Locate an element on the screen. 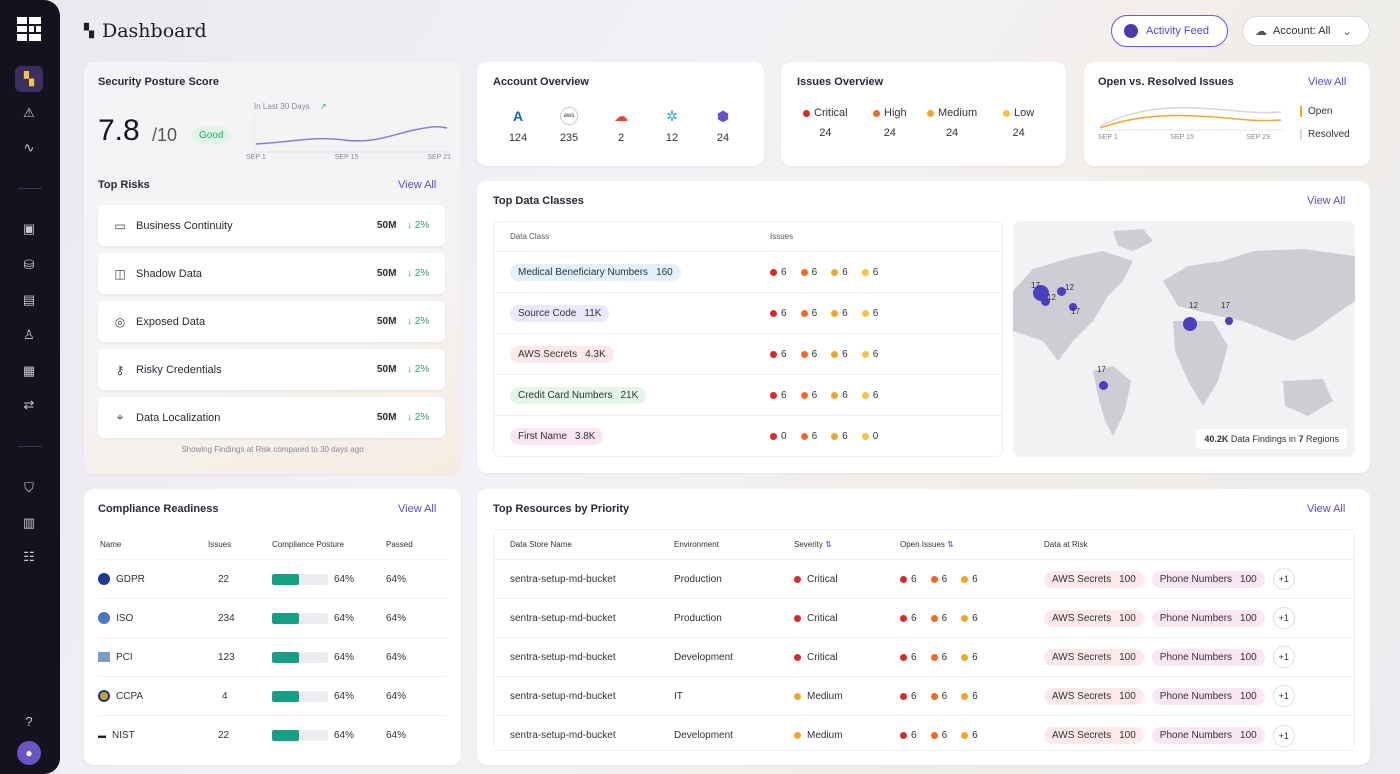 This screenshot has height=774, width=1400. risk-item: ▭ Business Continuity 50M ↓ 2% is located at coordinates (271, 225).